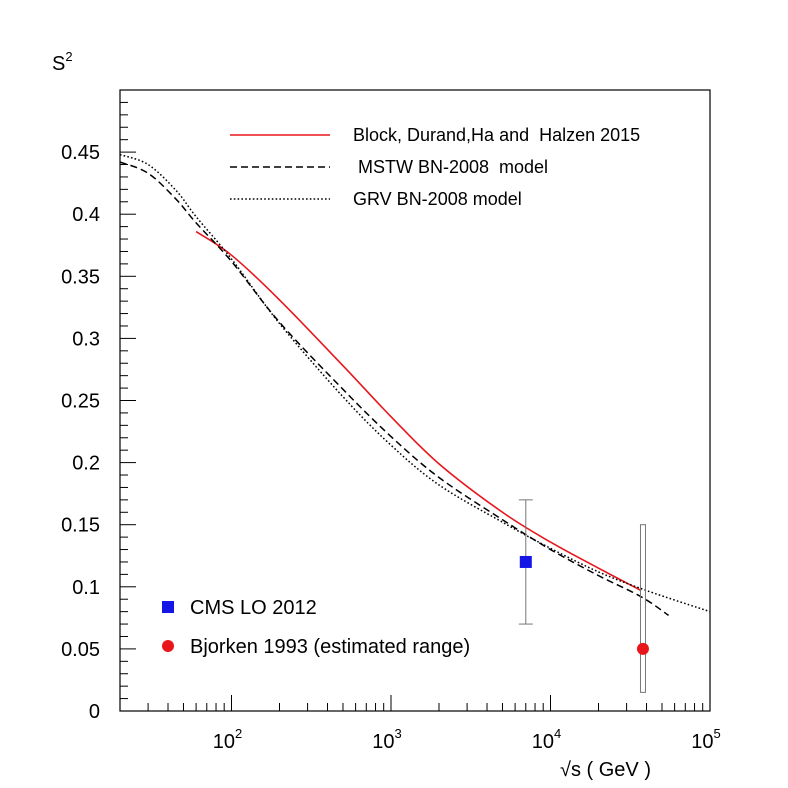 The width and height of the screenshot is (788, 788). What do you see at coordinates (227, 739) in the screenshot?
I see `x-tick-label: 10²` at bounding box center [227, 739].